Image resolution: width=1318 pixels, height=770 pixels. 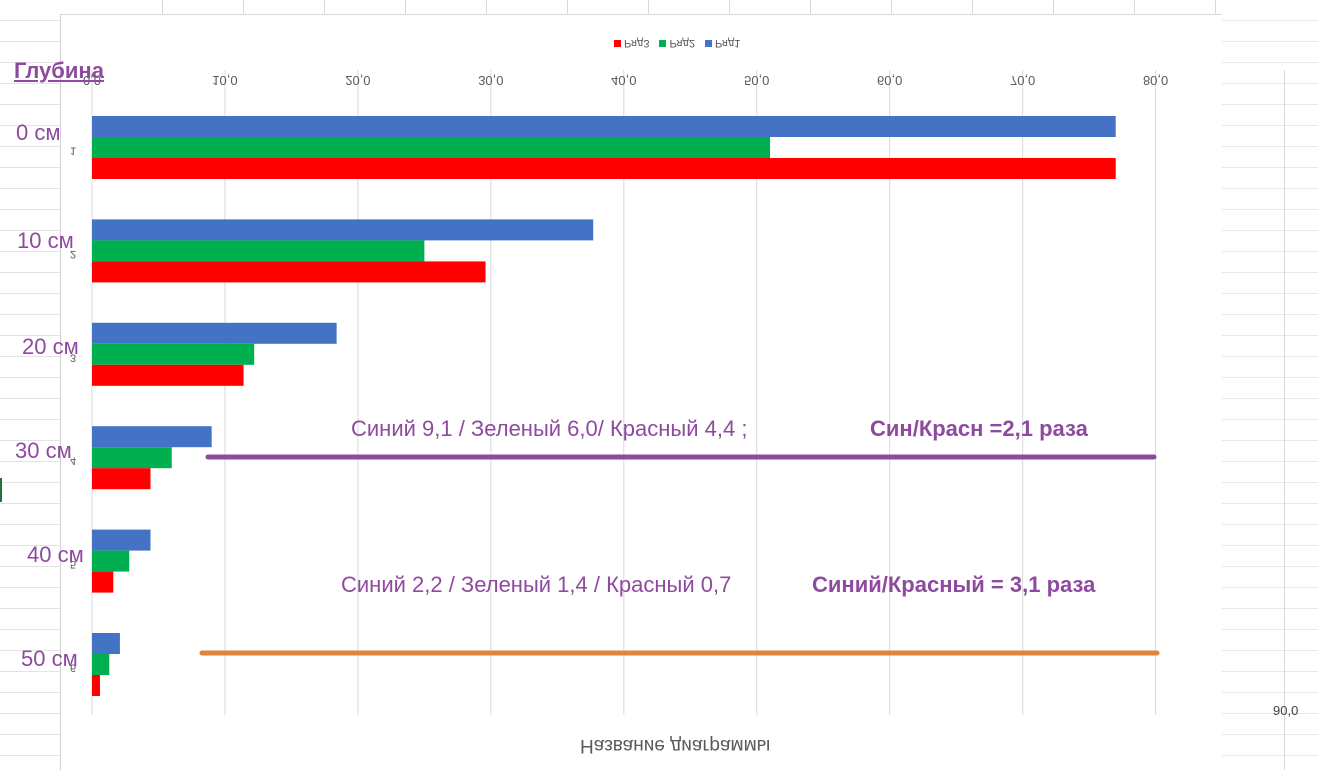 I want to click on spreadsheet-column-gridlines, so click(x=641, y=7).